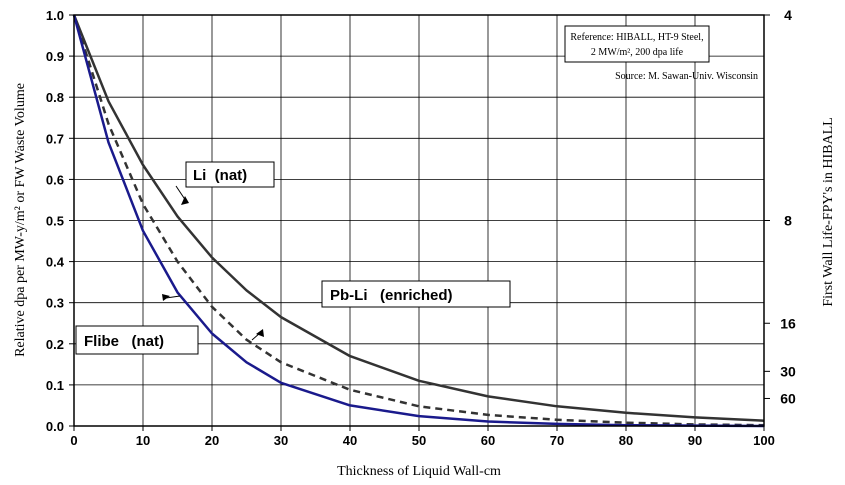  I want to click on x-tick-label: 90, so click(695, 440).